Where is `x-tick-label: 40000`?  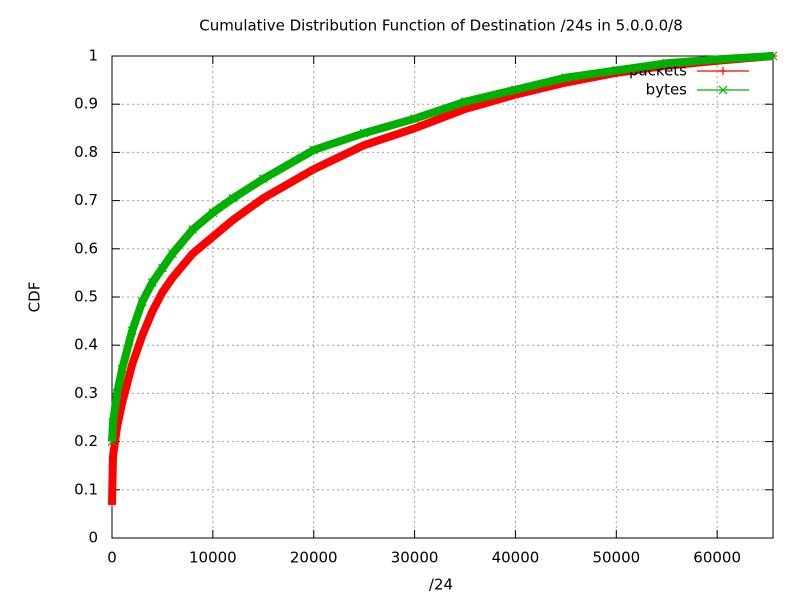
x-tick-label: 40000 is located at coordinates (516, 558).